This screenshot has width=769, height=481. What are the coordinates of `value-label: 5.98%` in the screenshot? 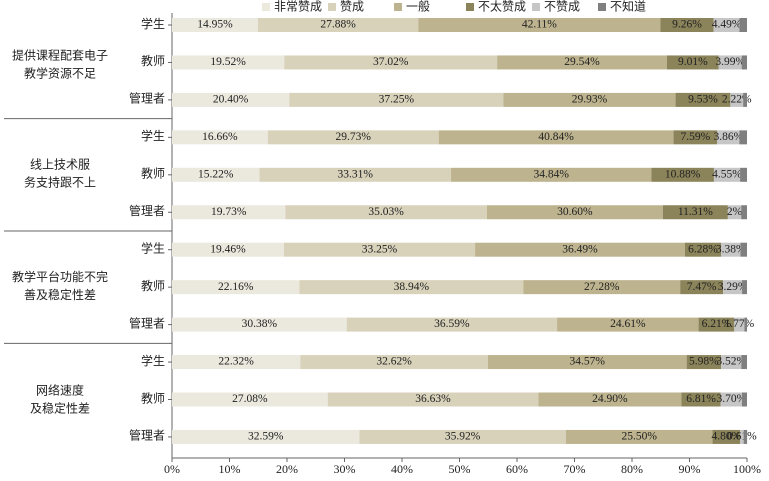 It's located at (704, 362).